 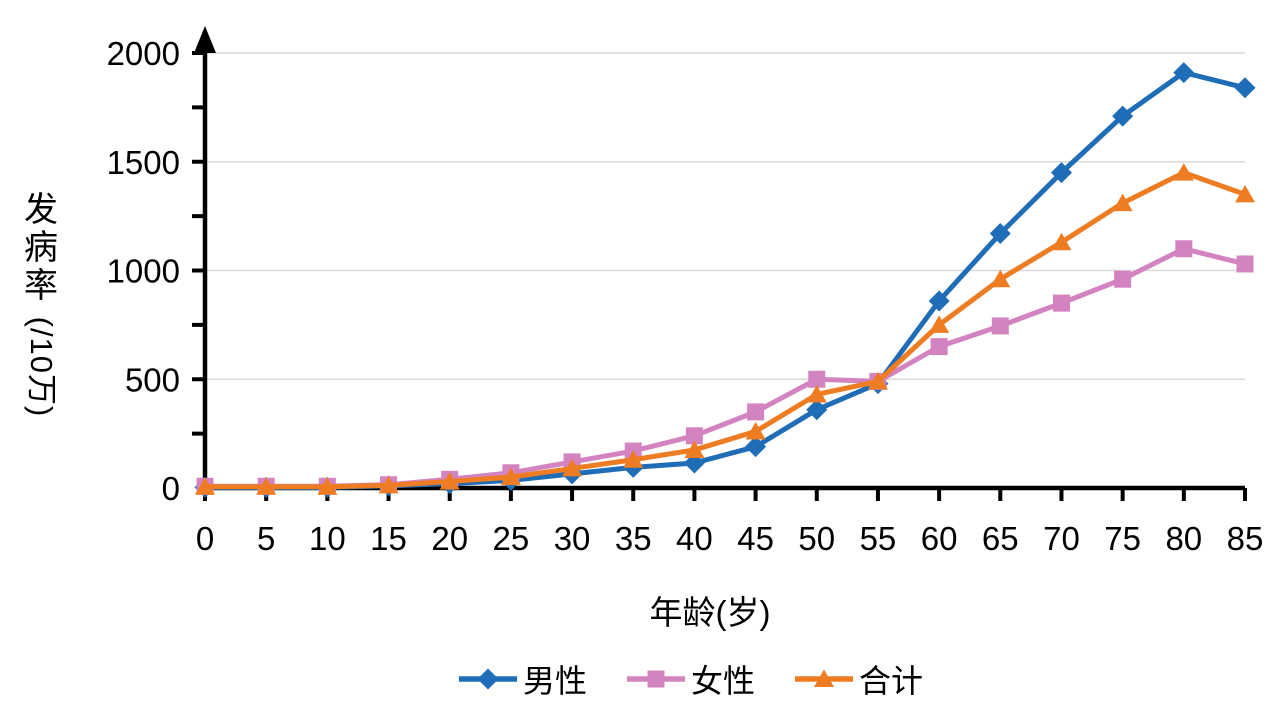 I want to click on legend-label-female: 女性, so click(x=722, y=681).